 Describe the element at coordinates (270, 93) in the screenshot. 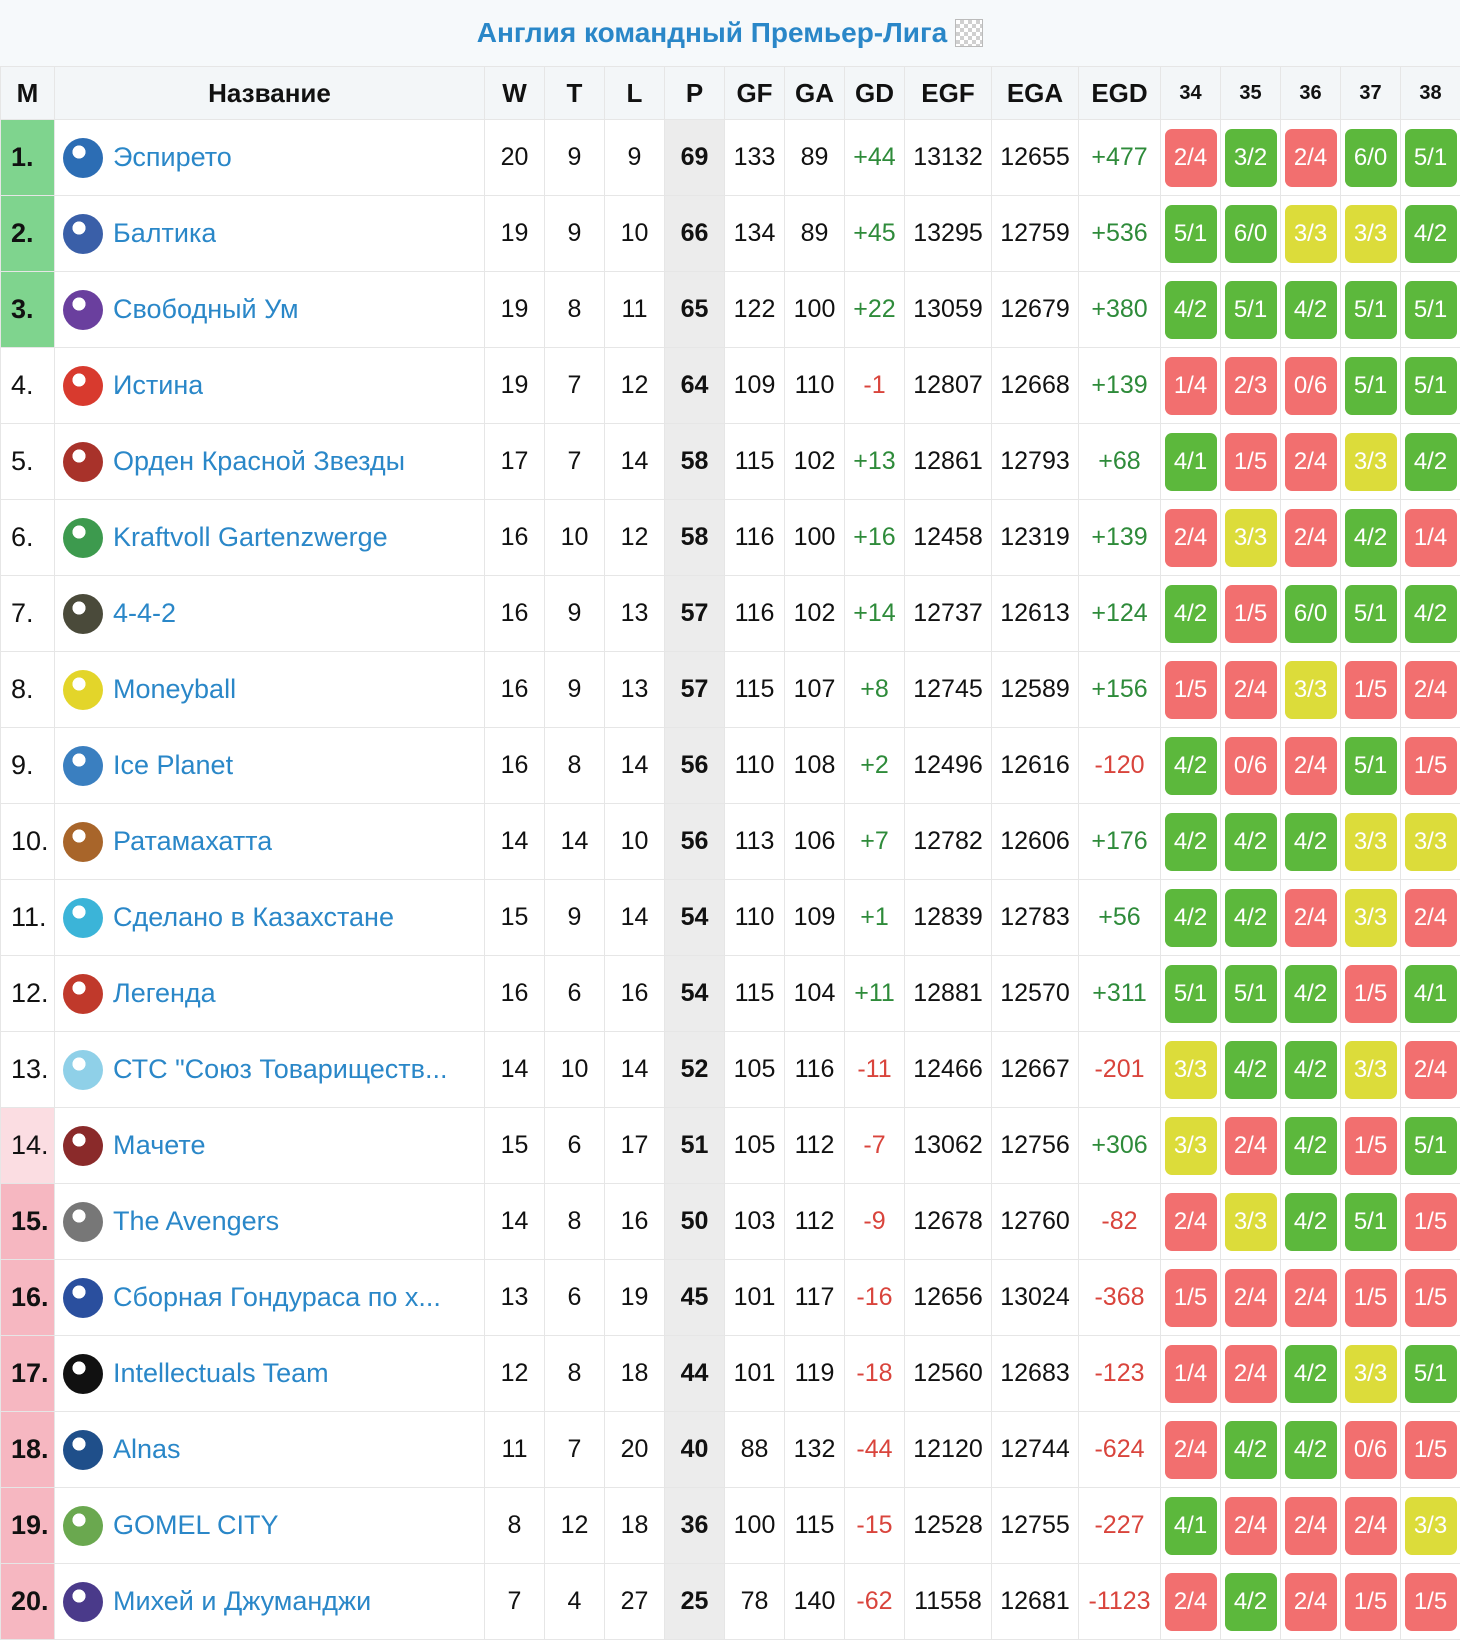

I see `col-name: Название` at that location.